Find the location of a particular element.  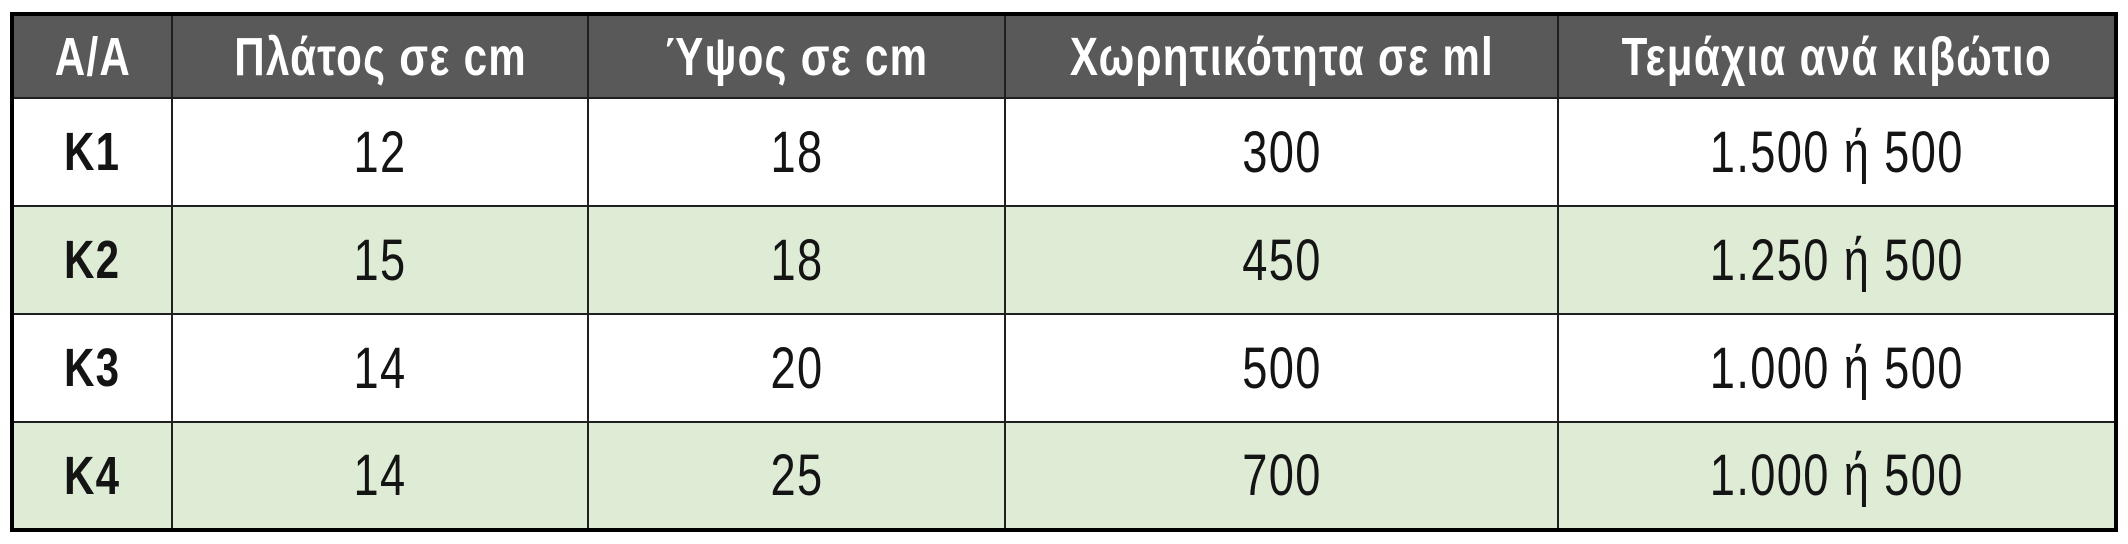

width-value: 12 is located at coordinates (380, 152).